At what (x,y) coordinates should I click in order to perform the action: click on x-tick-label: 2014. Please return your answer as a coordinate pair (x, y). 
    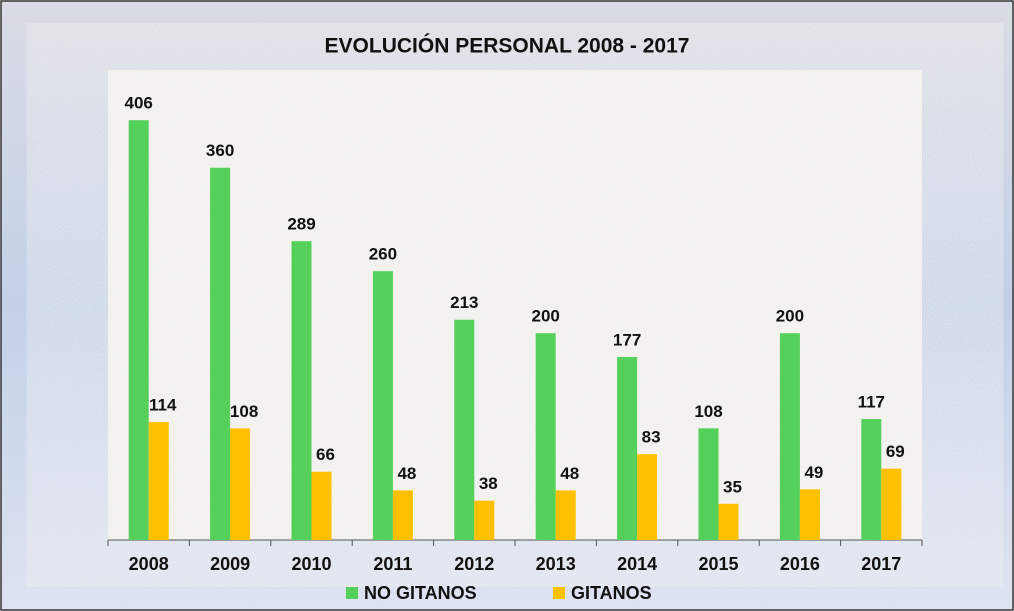
    Looking at the image, I should click on (637, 564).